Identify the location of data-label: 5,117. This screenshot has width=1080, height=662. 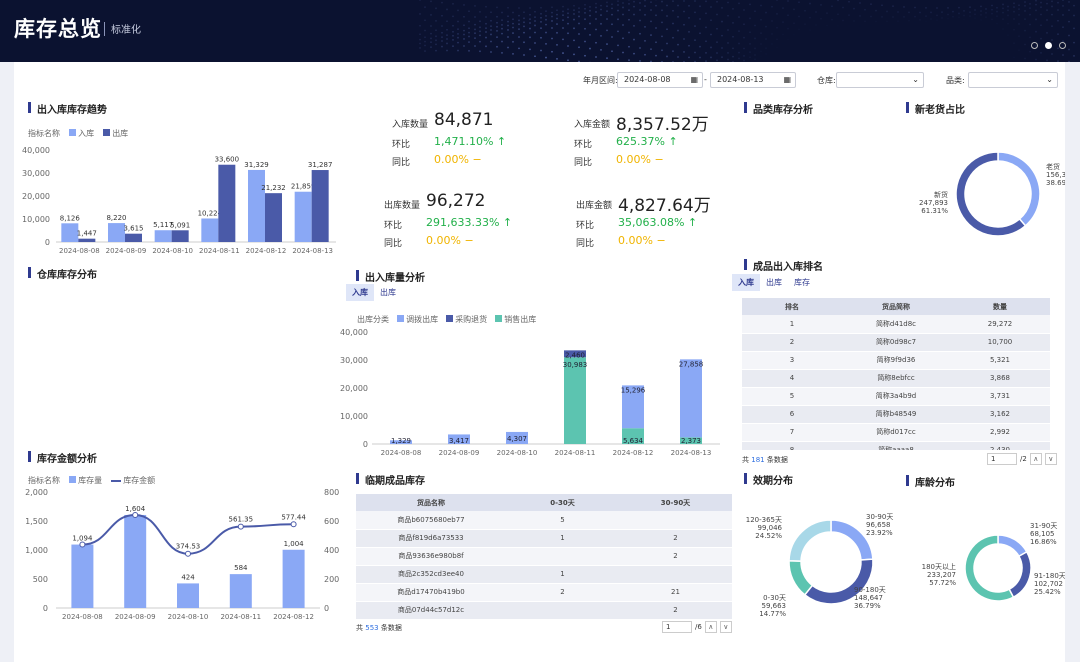
(163, 225).